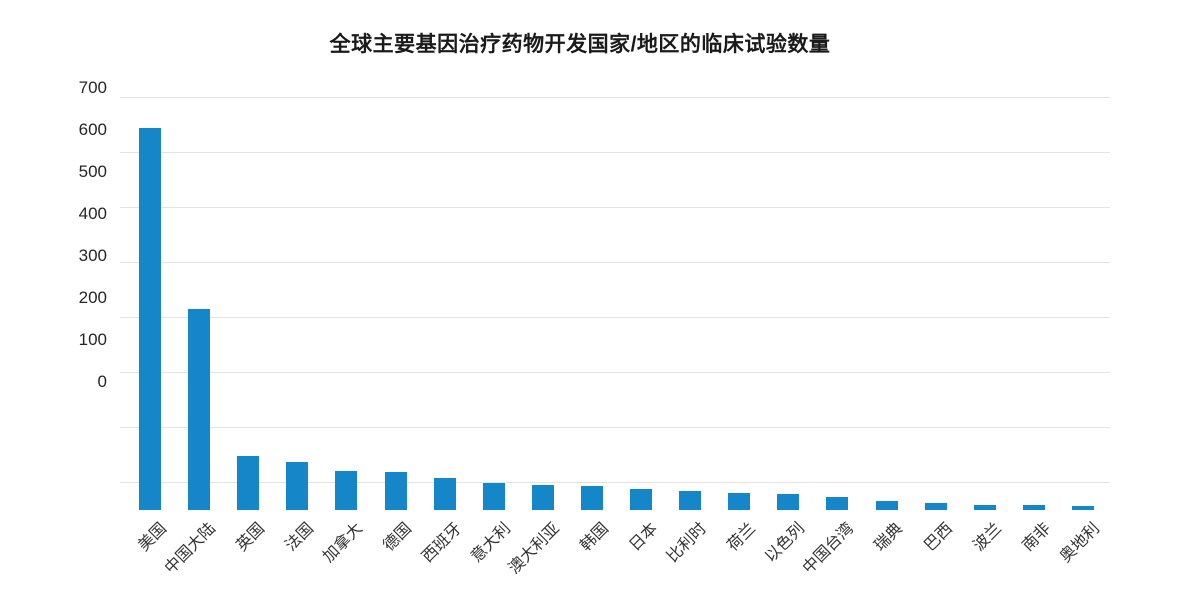 This screenshot has width=1200, height=600. What do you see at coordinates (687, 543) in the screenshot?
I see `x-tick-label: 比利时` at bounding box center [687, 543].